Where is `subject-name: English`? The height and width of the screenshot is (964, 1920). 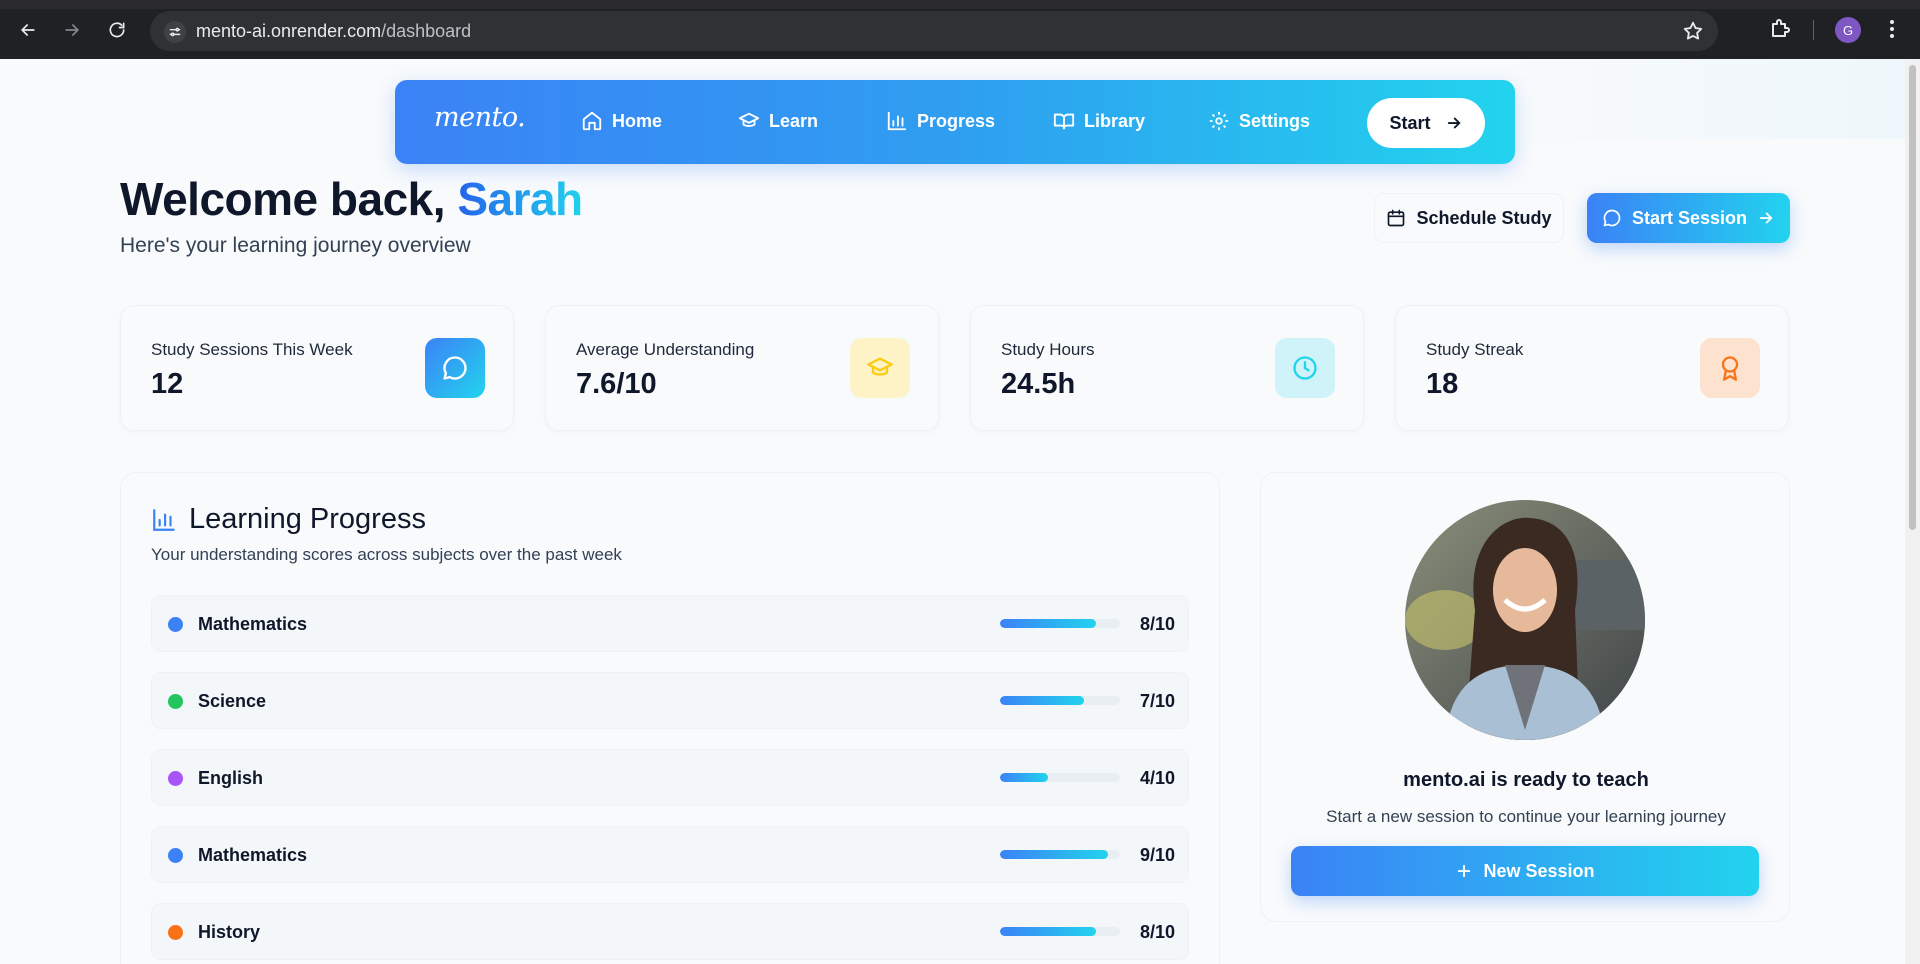 subject-name: English is located at coordinates (231, 778).